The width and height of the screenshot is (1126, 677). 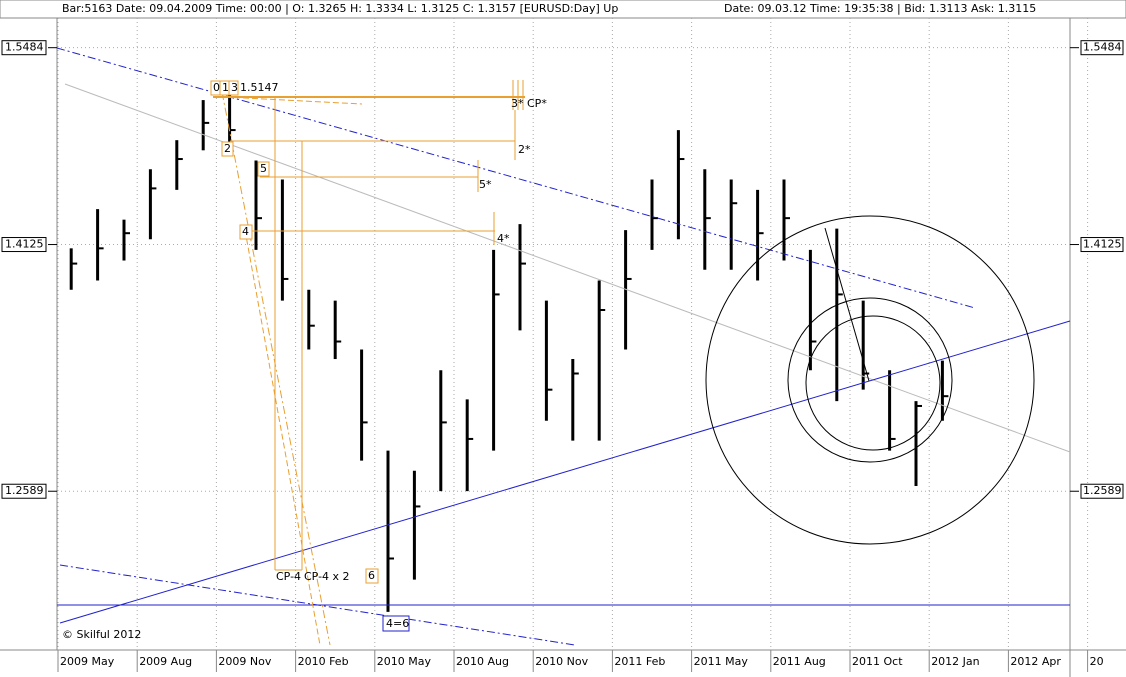 I want to click on annotation: CP-4, so click(x=288, y=576).